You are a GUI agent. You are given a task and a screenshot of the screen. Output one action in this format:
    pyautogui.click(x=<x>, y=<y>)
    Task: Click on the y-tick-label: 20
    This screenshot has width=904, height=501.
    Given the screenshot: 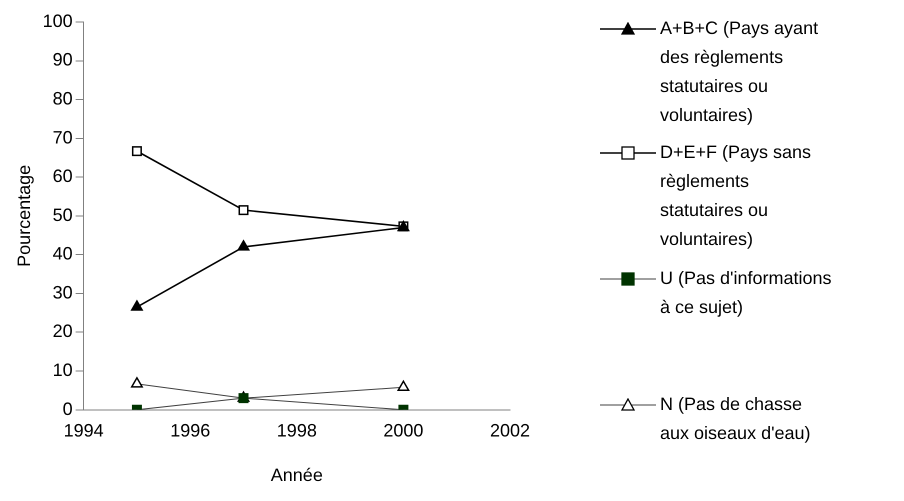 What is the action you would take?
    pyautogui.click(x=62, y=331)
    